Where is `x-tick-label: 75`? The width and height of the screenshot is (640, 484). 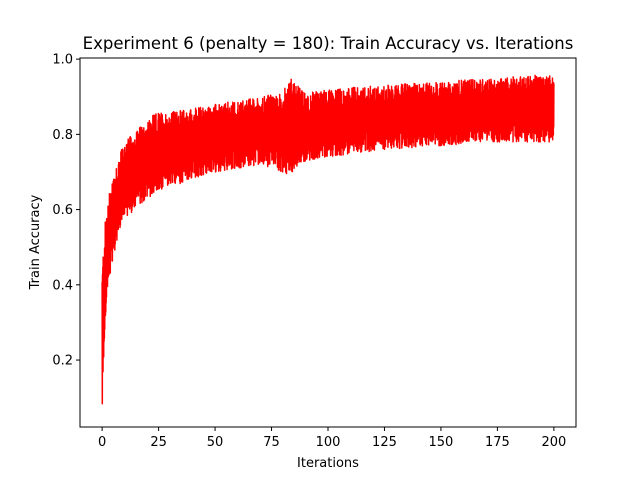 x-tick-label: 75 is located at coordinates (271, 442).